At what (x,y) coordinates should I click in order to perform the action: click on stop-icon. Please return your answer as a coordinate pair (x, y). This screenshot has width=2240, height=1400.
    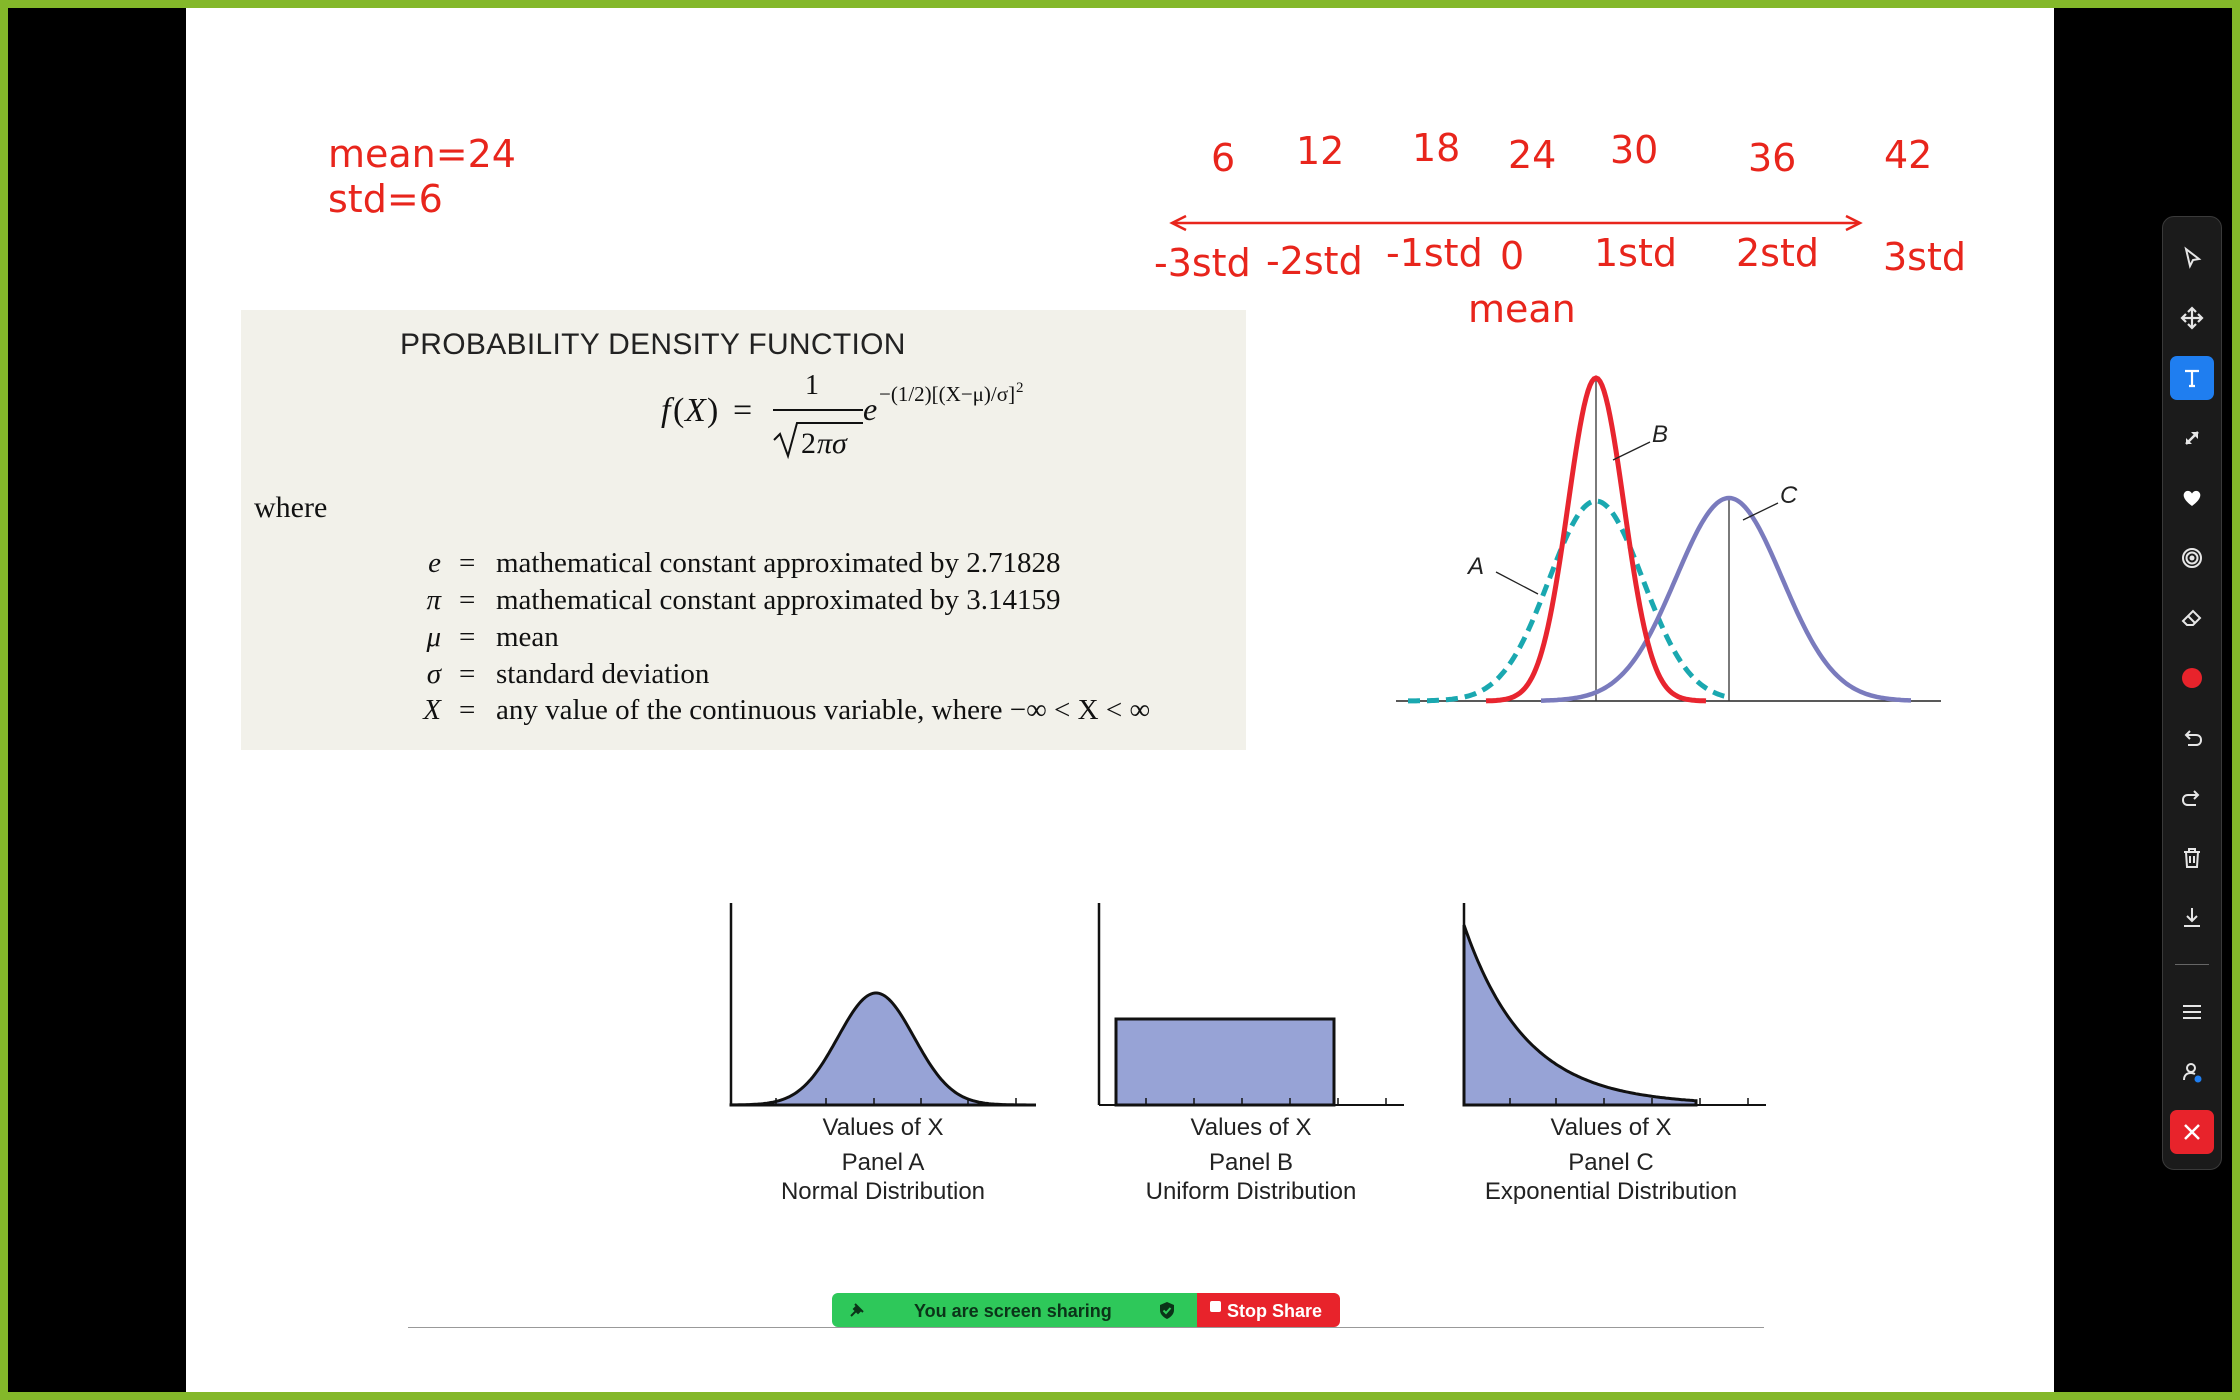
    Looking at the image, I should click on (1215, 1306).